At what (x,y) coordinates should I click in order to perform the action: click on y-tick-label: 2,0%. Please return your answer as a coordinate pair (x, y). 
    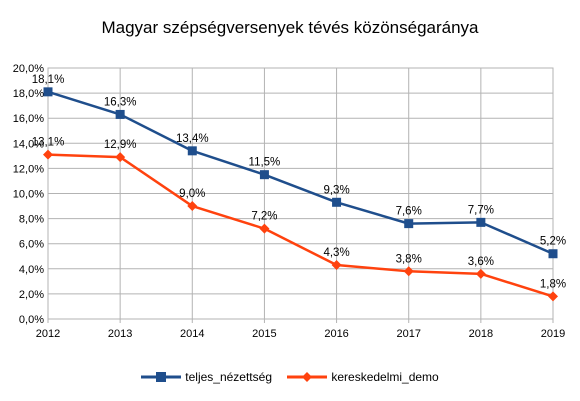
    Looking at the image, I should click on (31, 295).